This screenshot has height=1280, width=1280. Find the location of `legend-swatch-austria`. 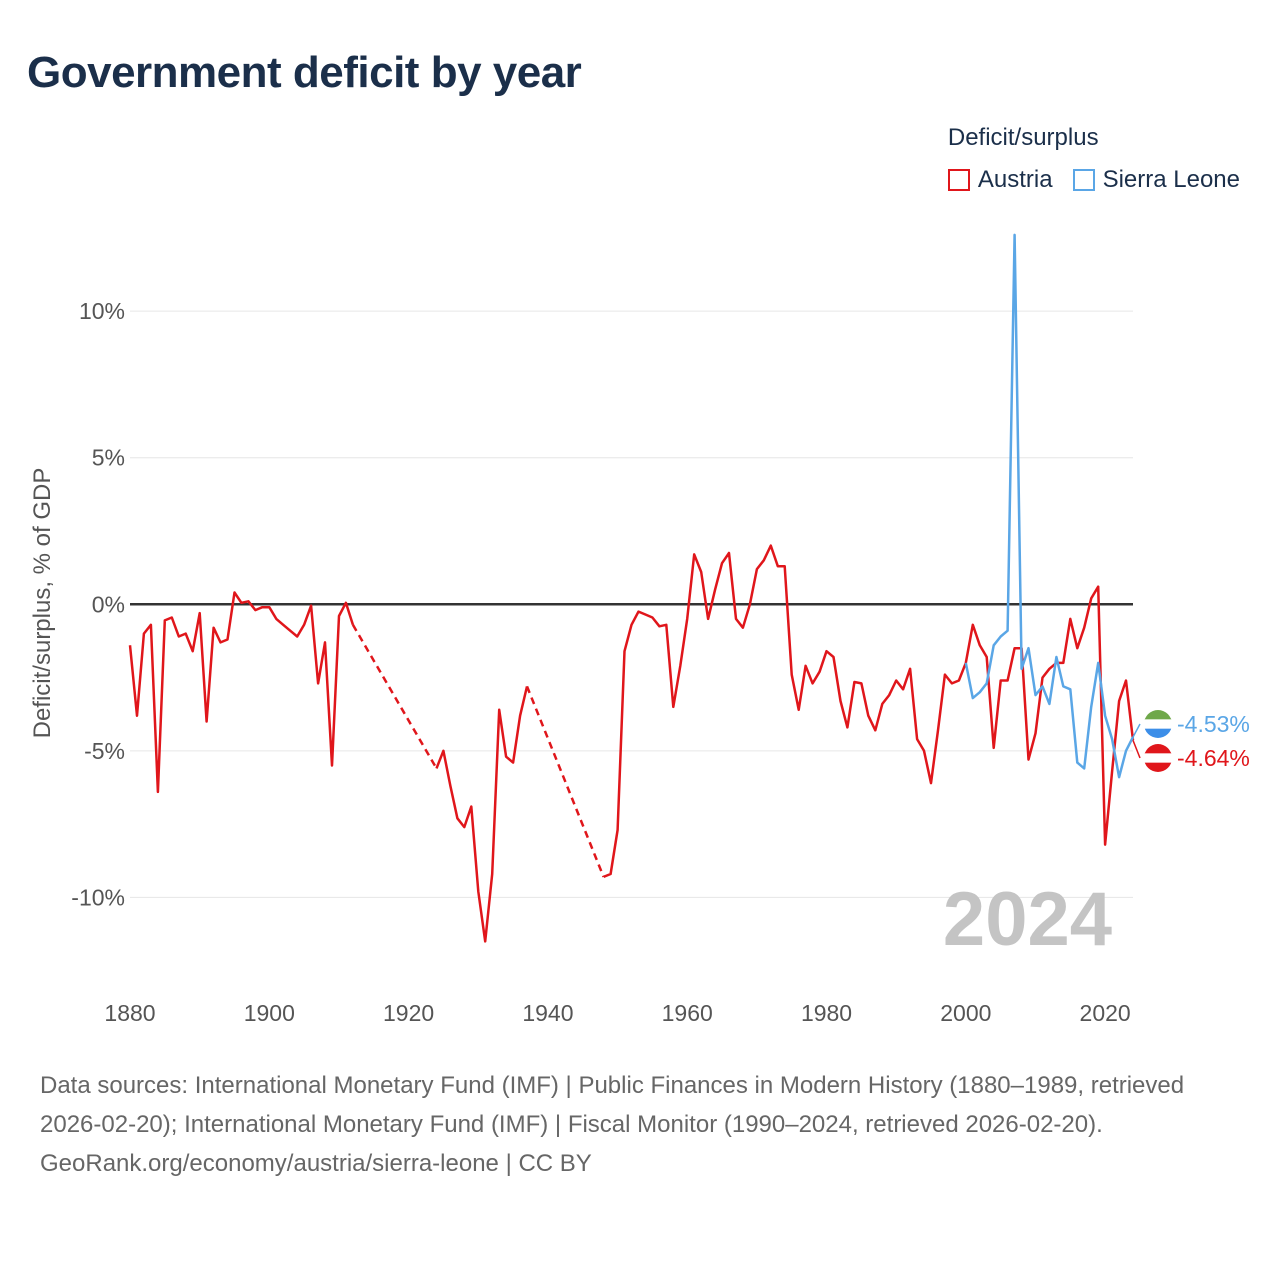

legend-swatch-austria is located at coordinates (958, 180).